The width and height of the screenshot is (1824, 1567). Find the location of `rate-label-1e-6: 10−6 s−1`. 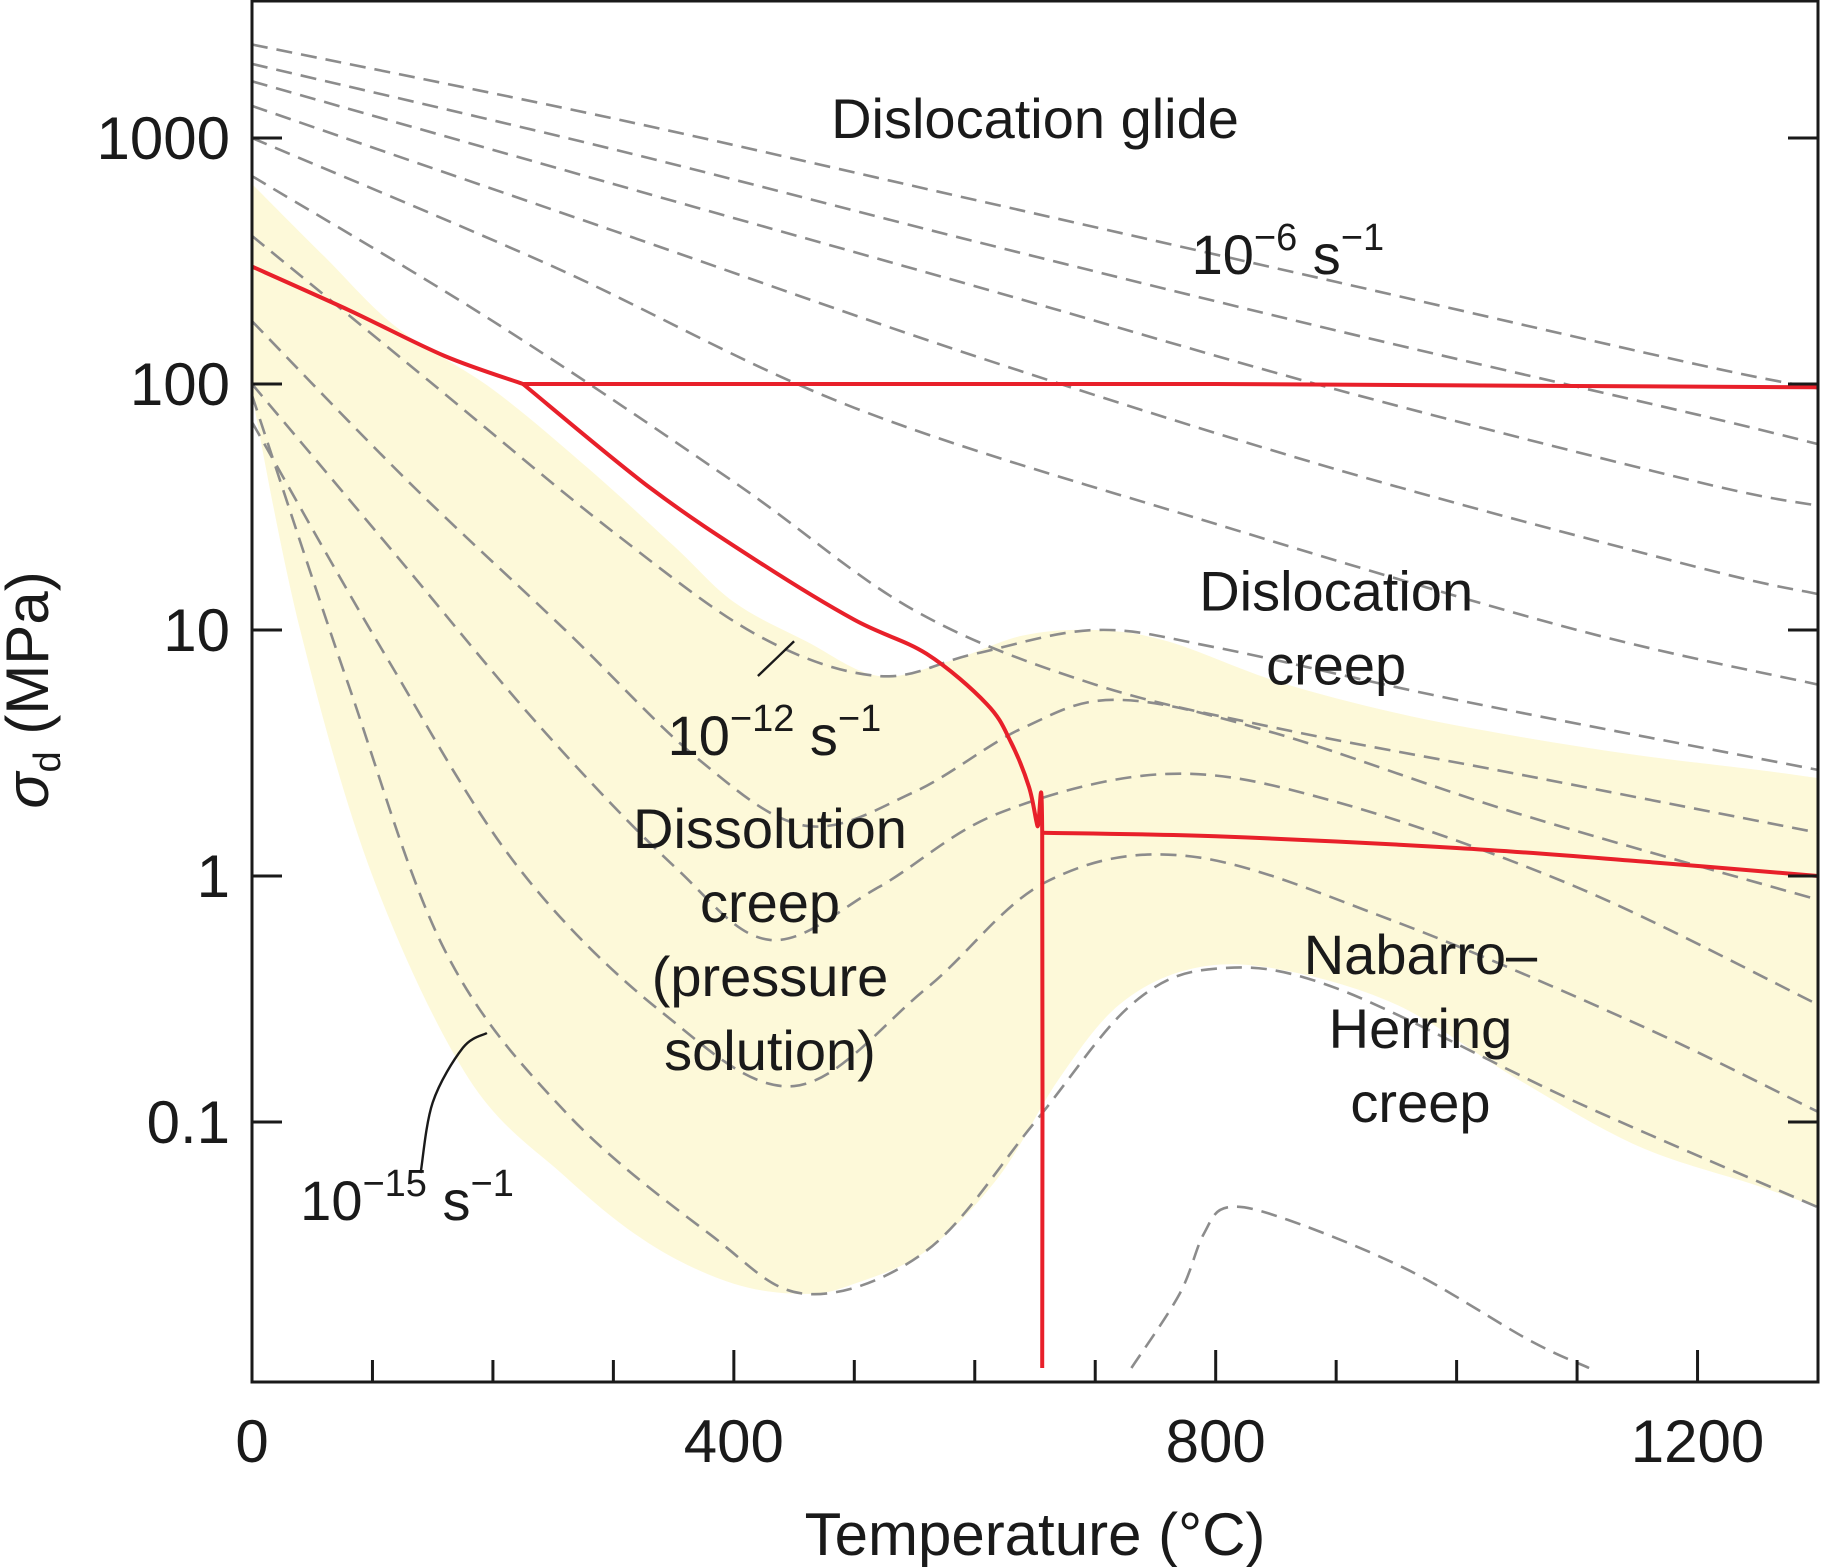

rate-label-1e-6: 10−6 s−1 is located at coordinates (1288, 251).